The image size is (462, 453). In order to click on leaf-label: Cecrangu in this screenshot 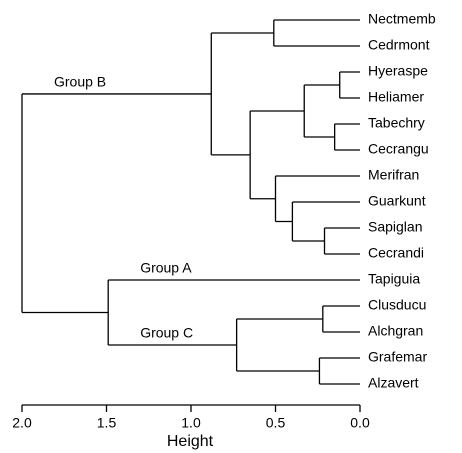, I will do `click(398, 149)`.